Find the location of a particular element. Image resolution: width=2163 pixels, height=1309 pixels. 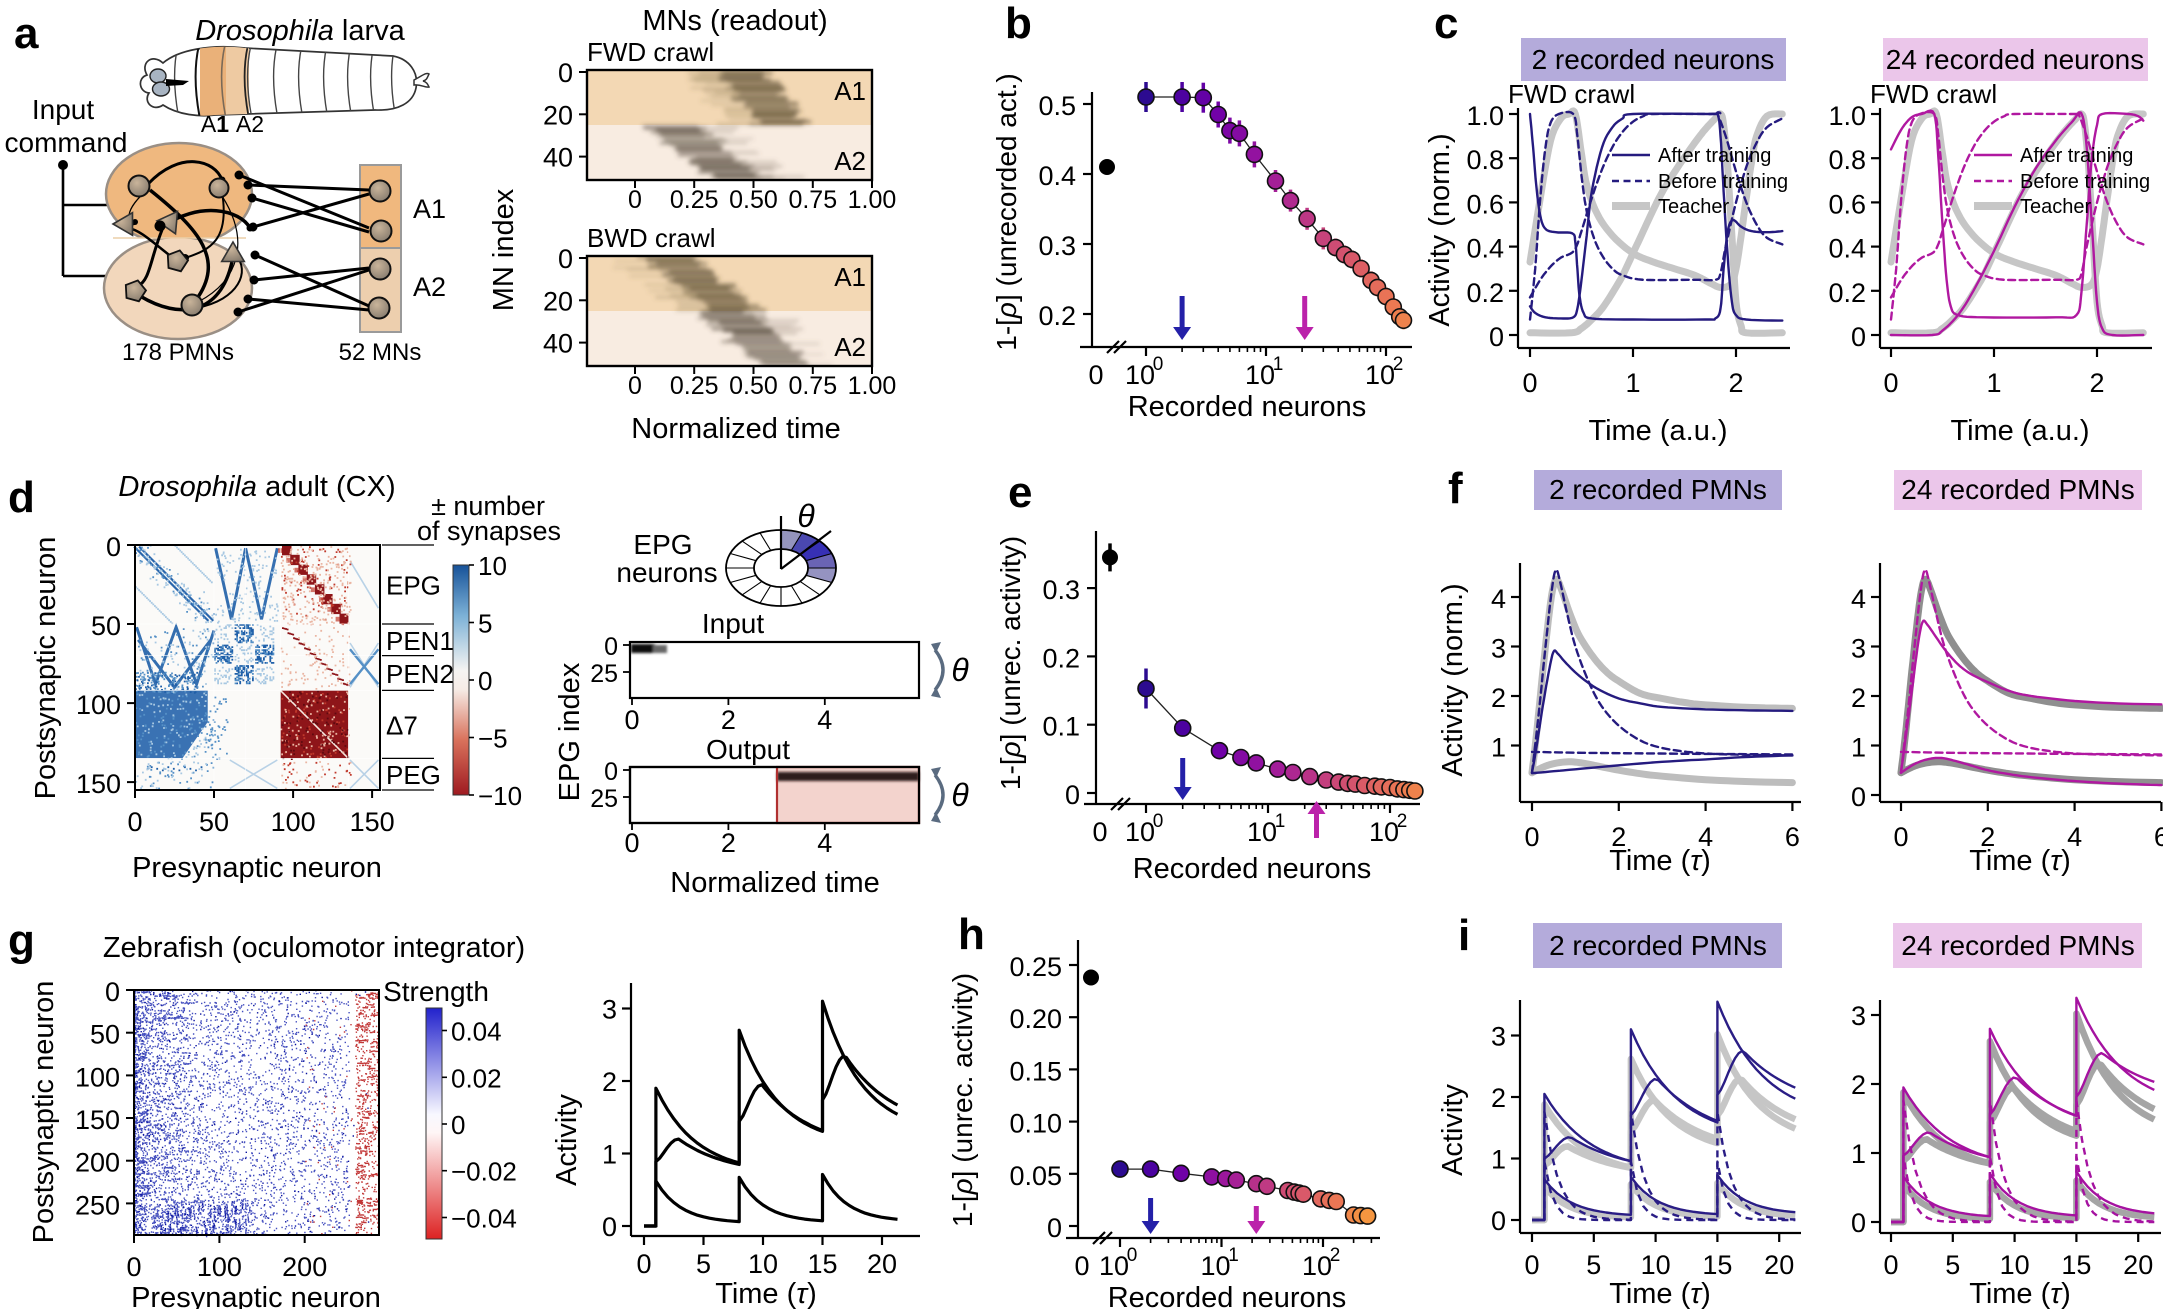

svg-text: 6 is located at coordinates (1792, 837).